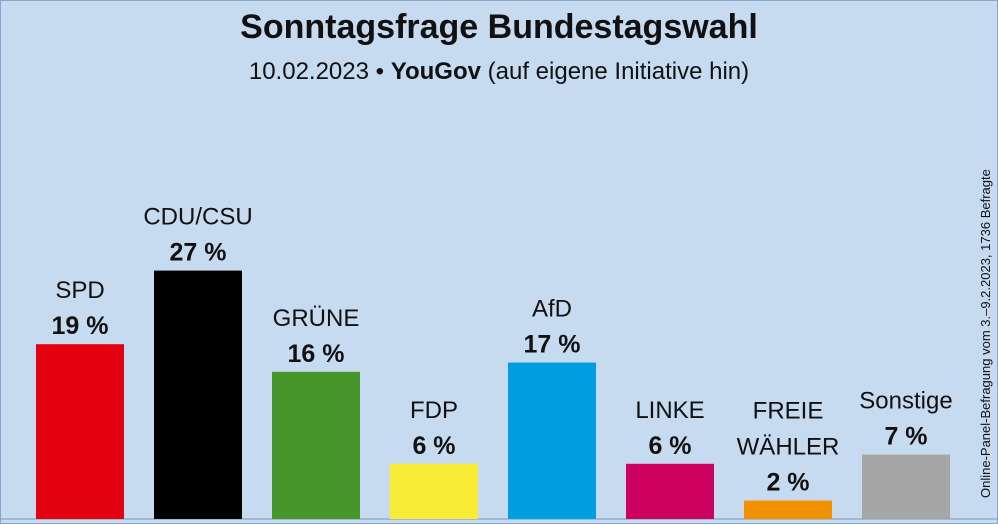  Describe the element at coordinates (80, 431) in the screenshot. I see `bar-spd` at that location.